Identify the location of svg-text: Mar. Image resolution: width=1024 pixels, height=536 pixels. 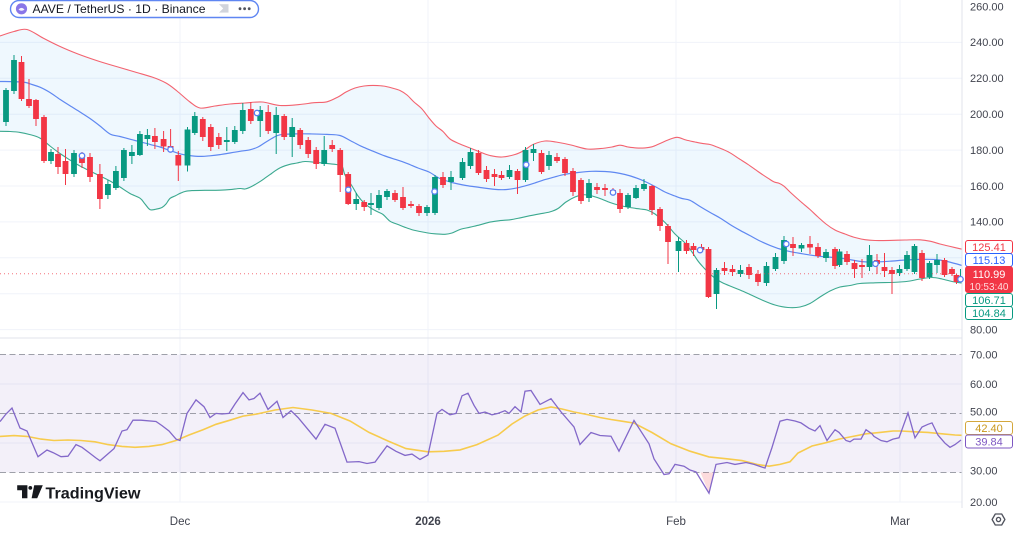
(900, 522).